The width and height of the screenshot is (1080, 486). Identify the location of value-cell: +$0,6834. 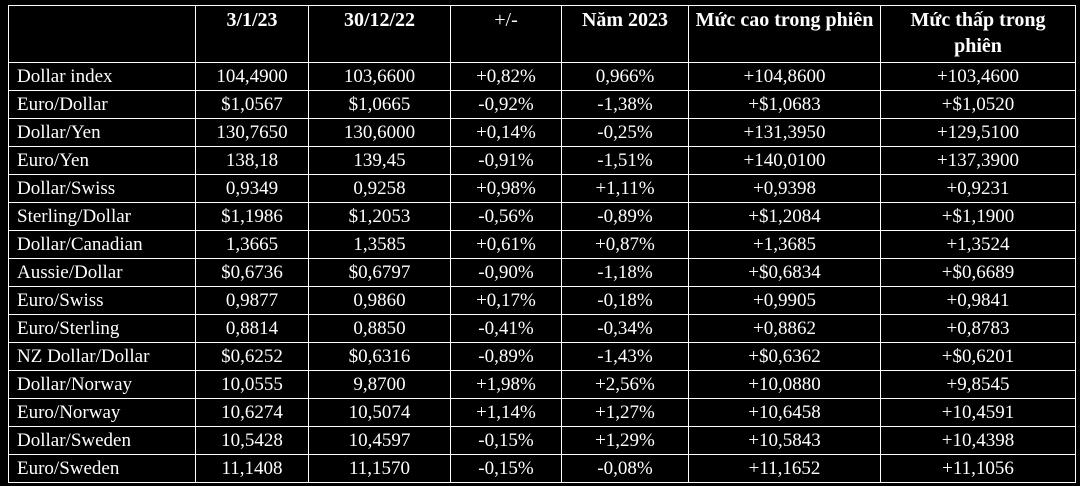
(784, 272).